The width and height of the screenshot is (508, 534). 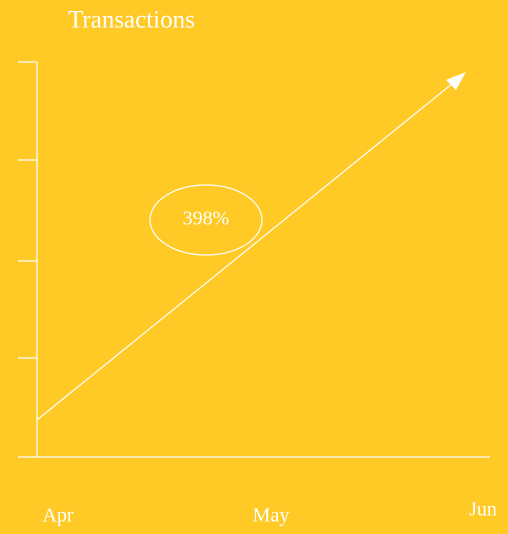 What do you see at coordinates (483, 510) in the screenshot?
I see `x-tick-label: Jun` at bounding box center [483, 510].